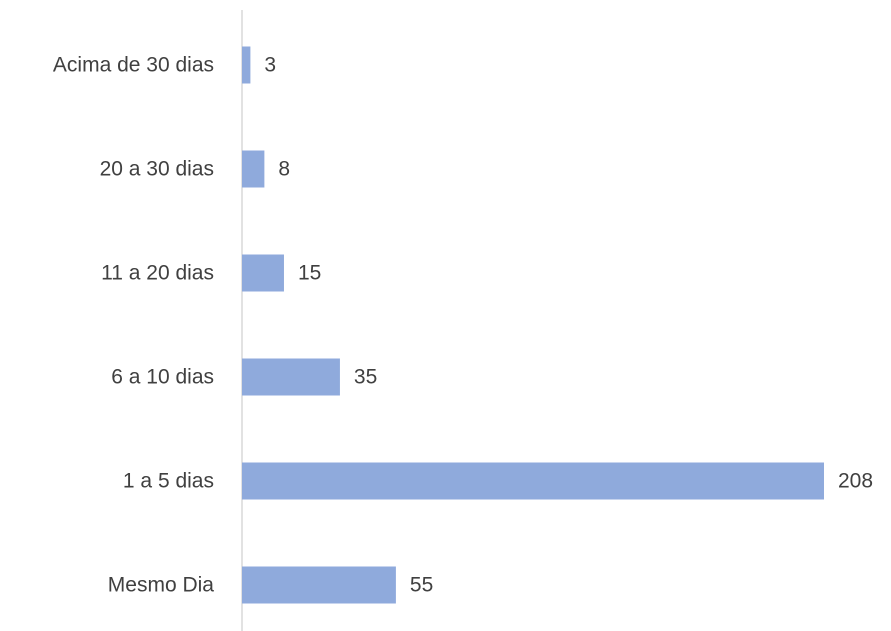 The width and height of the screenshot is (891, 631). Describe the element at coordinates (157, 169) in the screenshot. I see `y-tick-label: 20 a 30 dias` at that location.